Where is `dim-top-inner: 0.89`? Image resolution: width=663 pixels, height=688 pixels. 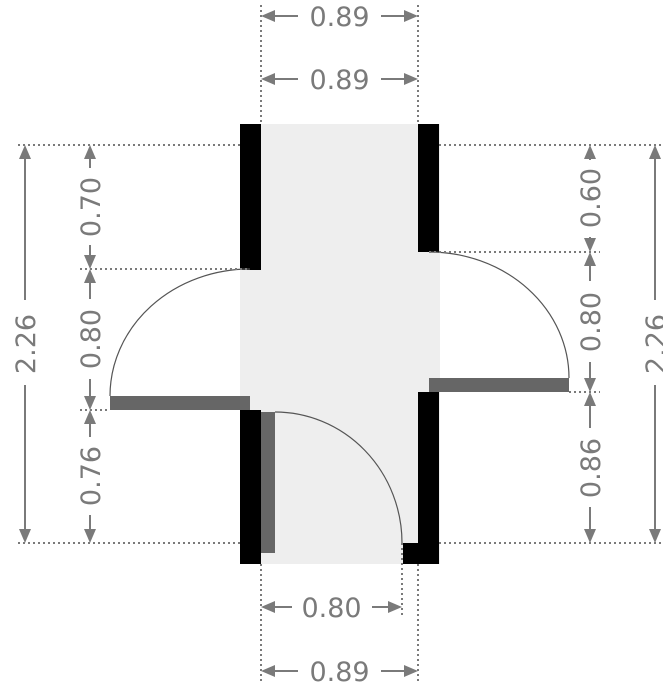 dim-top-inner: 0.89 is located at coordinates (339, 80).